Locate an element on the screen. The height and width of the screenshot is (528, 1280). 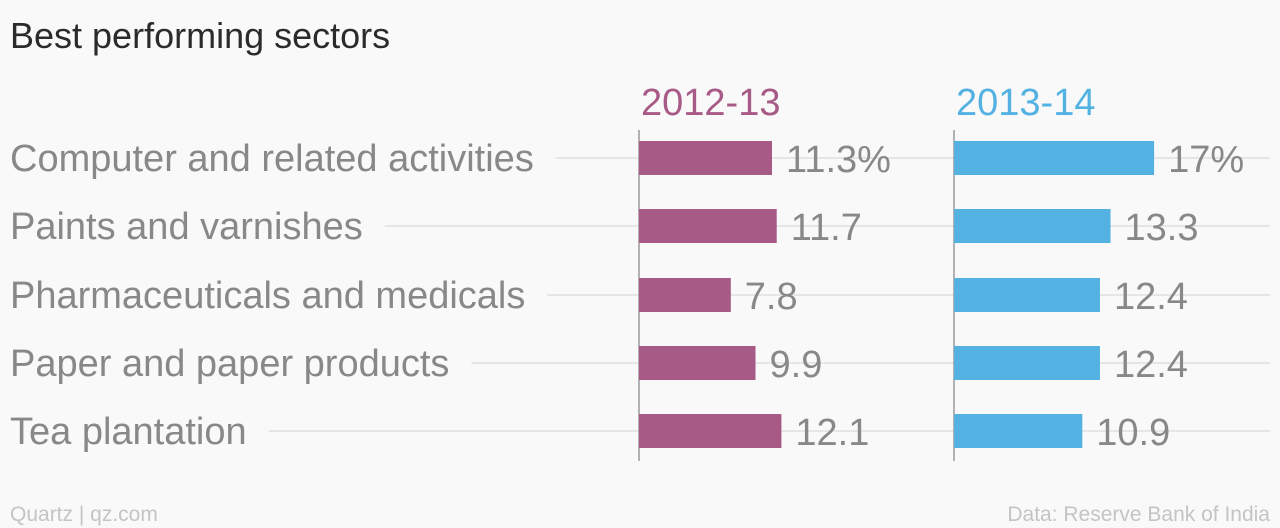
category-label: Computer and related activities is located at coordinates (272, 159).